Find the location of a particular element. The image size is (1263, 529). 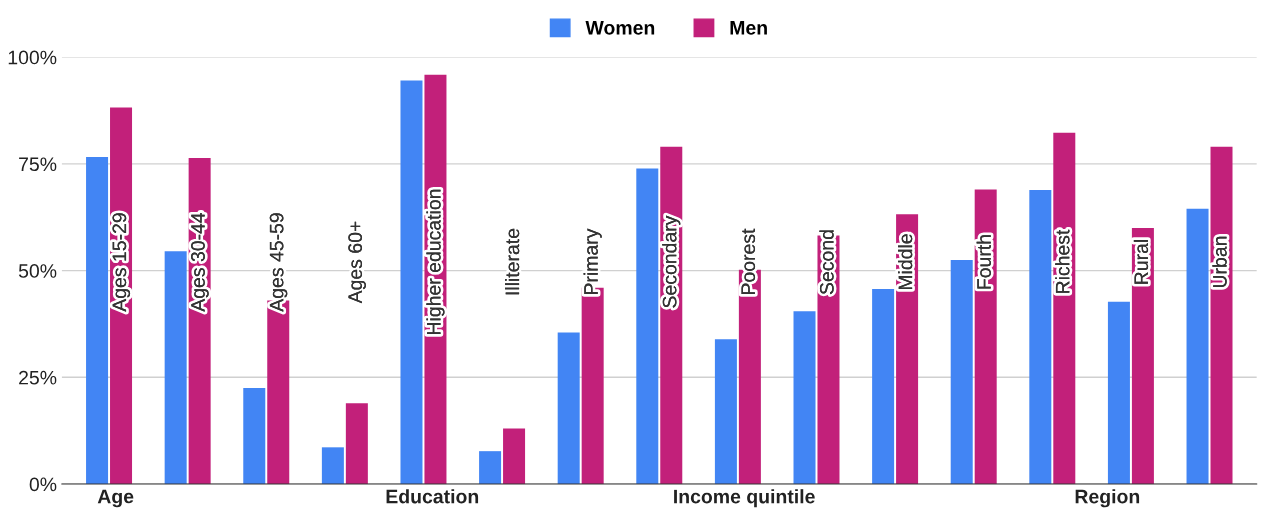

text: Income quintile is located at coordinates (744, 498).